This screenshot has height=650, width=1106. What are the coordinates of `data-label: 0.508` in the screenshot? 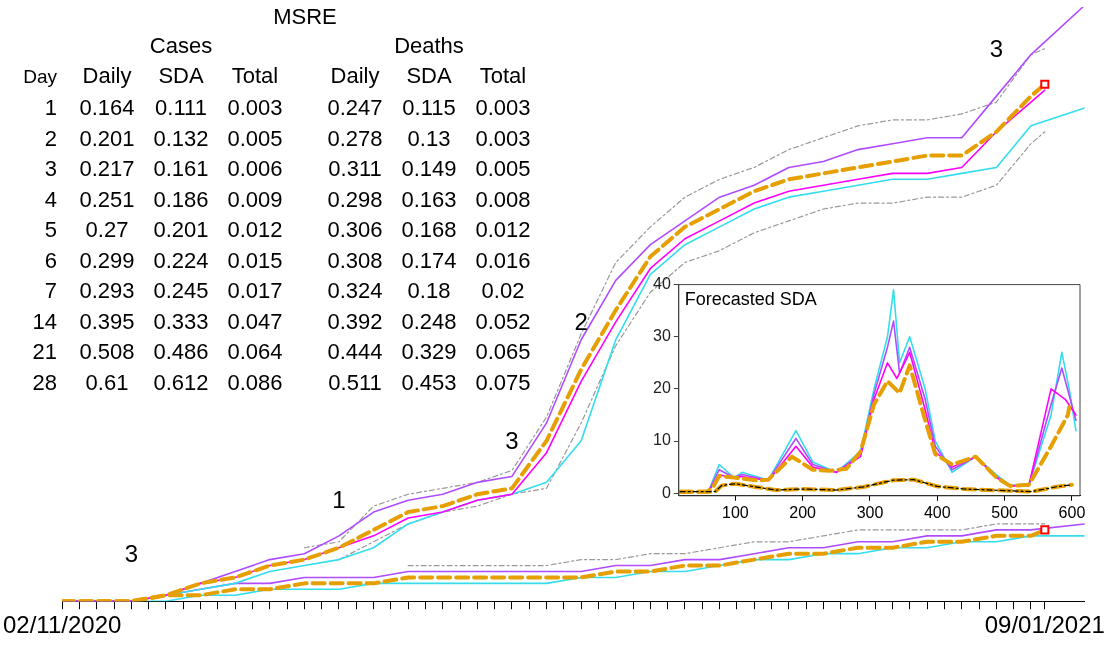 It's located at (107, 352).